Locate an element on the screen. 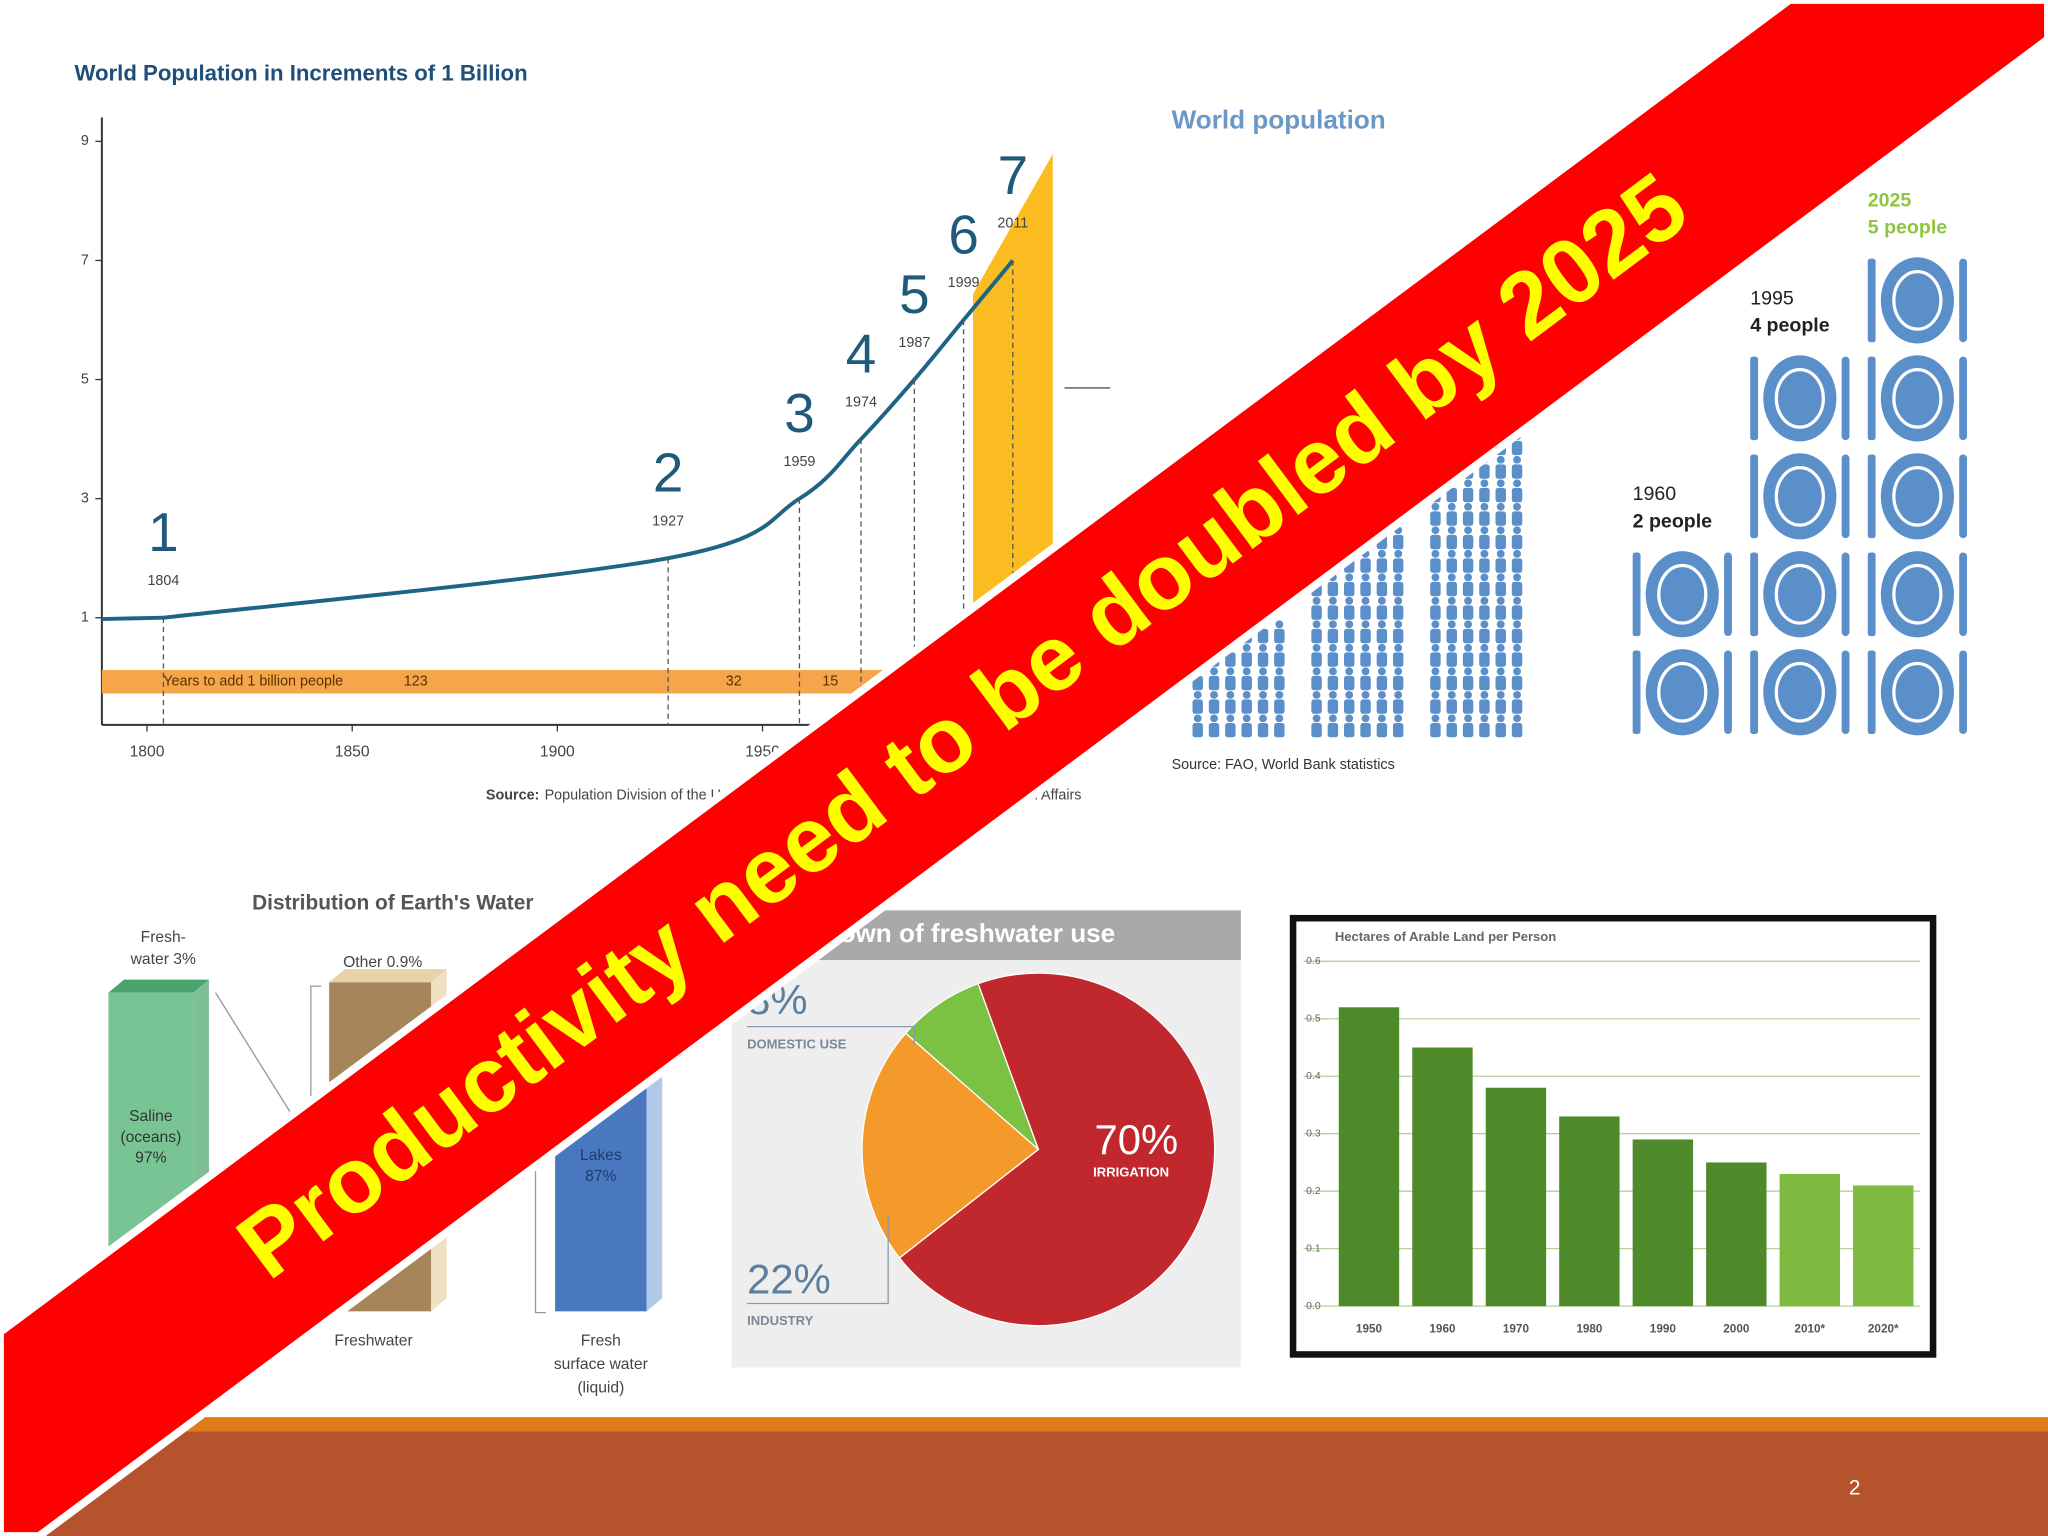 The image size is (2048, 1536). pie-slice is located at coordinates (1057, 1149).